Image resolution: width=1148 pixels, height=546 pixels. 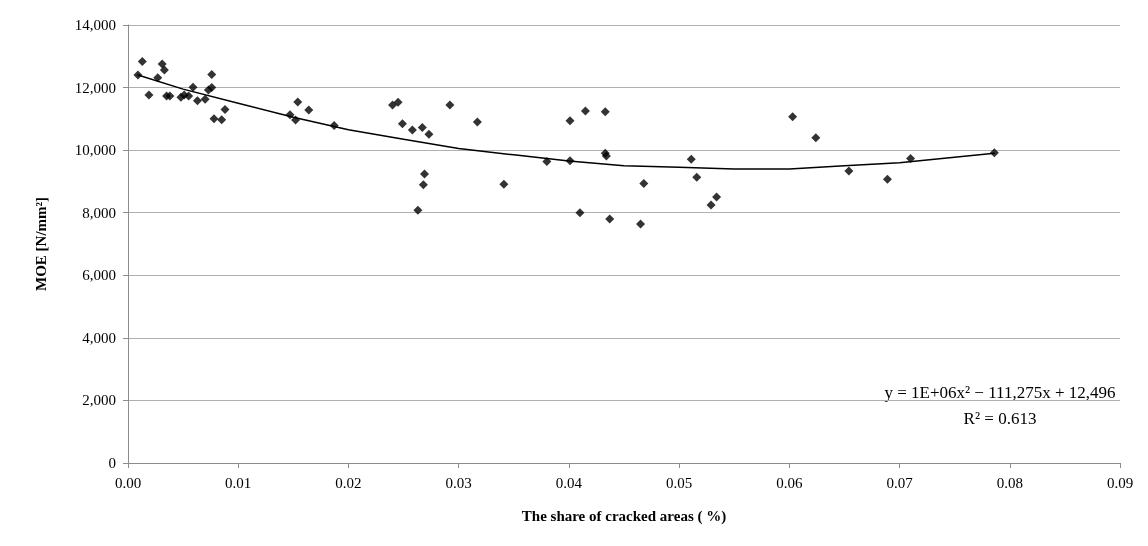 I want to click on y-tick-label: 10,000, so click(x=95, y=150).